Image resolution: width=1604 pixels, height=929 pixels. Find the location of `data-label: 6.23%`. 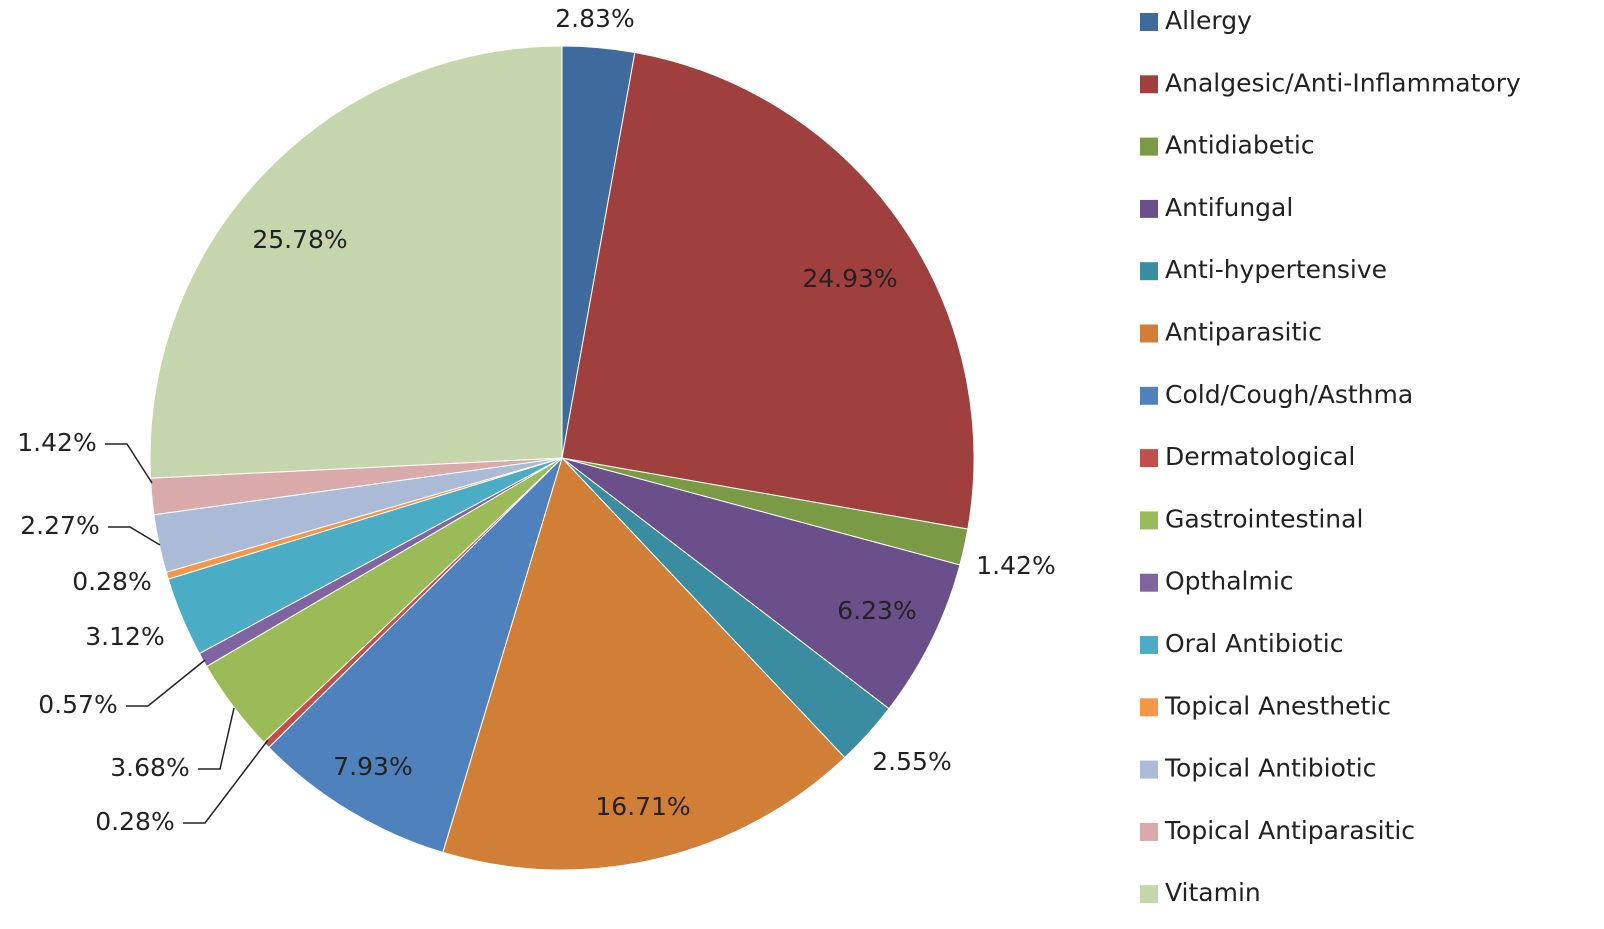

data-label: 6.23% is located at coordinates (876, 610).